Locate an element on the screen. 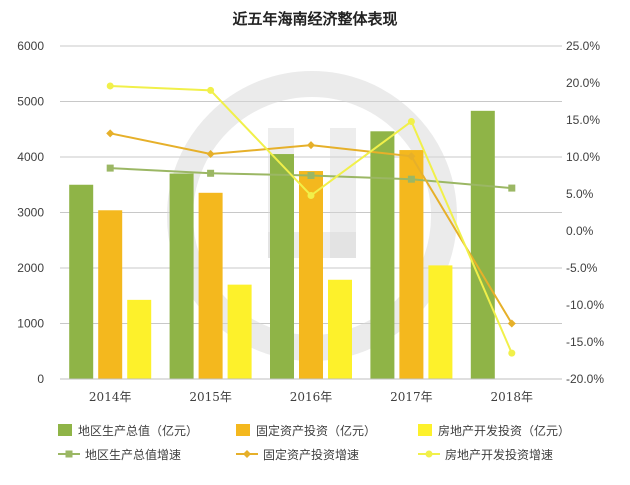 The image size is (630, 485). y-left-tick-label: 6000 is located at coordinates (30, 46).